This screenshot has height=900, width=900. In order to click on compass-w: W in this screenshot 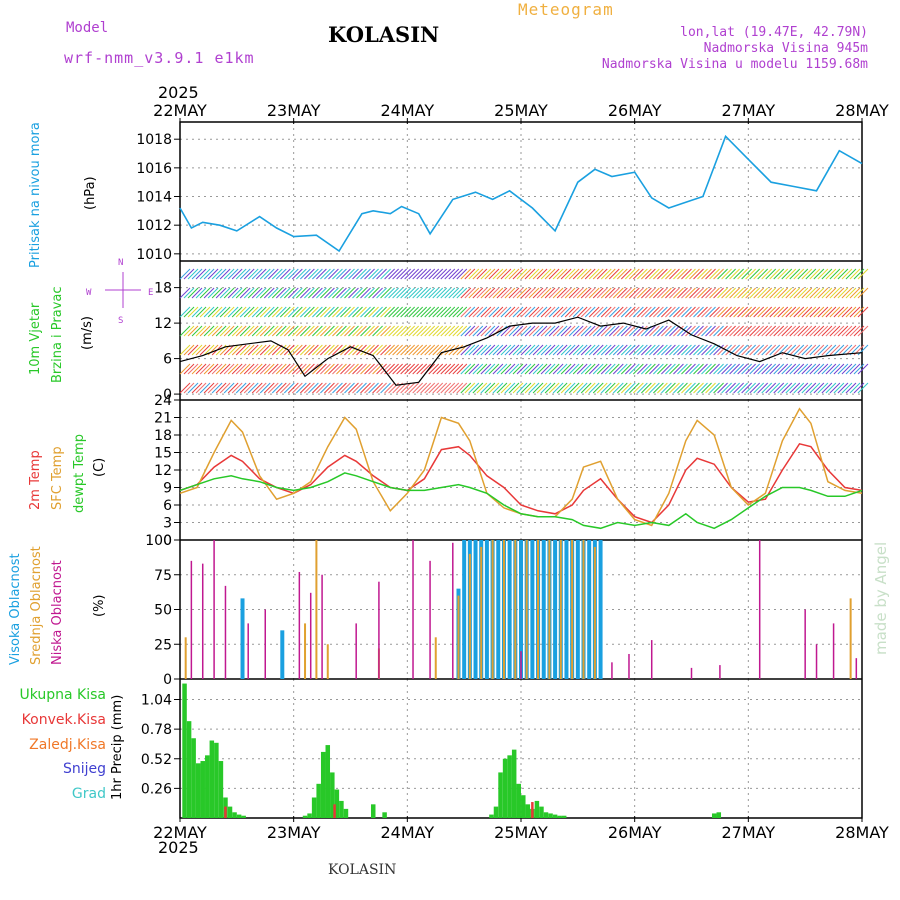, I will do `click(89, 293)`.